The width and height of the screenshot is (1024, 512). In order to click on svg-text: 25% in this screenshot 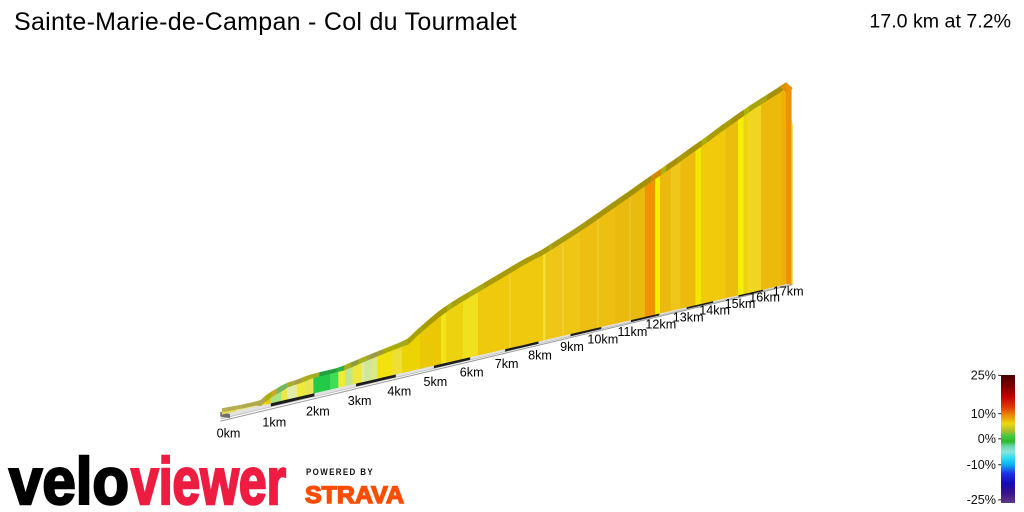, I will do `click(983, 376)`.